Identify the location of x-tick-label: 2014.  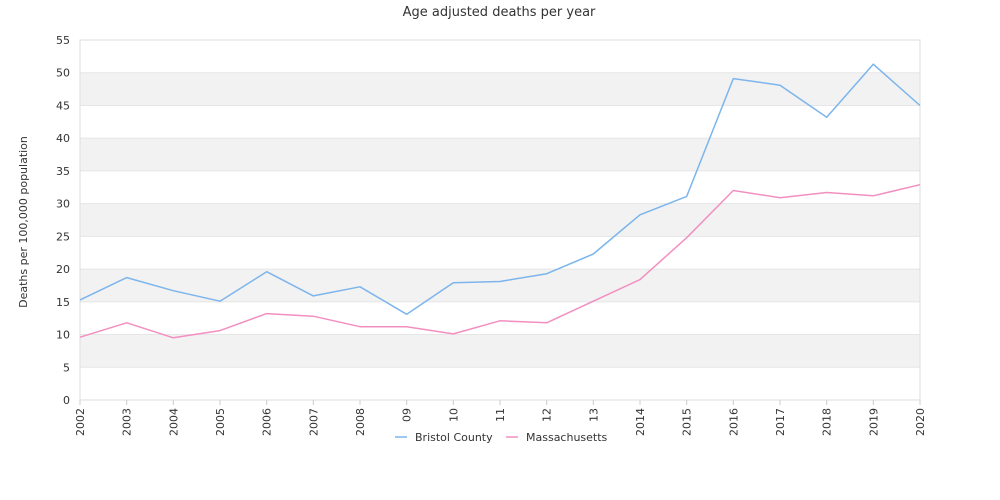
(640, 422).